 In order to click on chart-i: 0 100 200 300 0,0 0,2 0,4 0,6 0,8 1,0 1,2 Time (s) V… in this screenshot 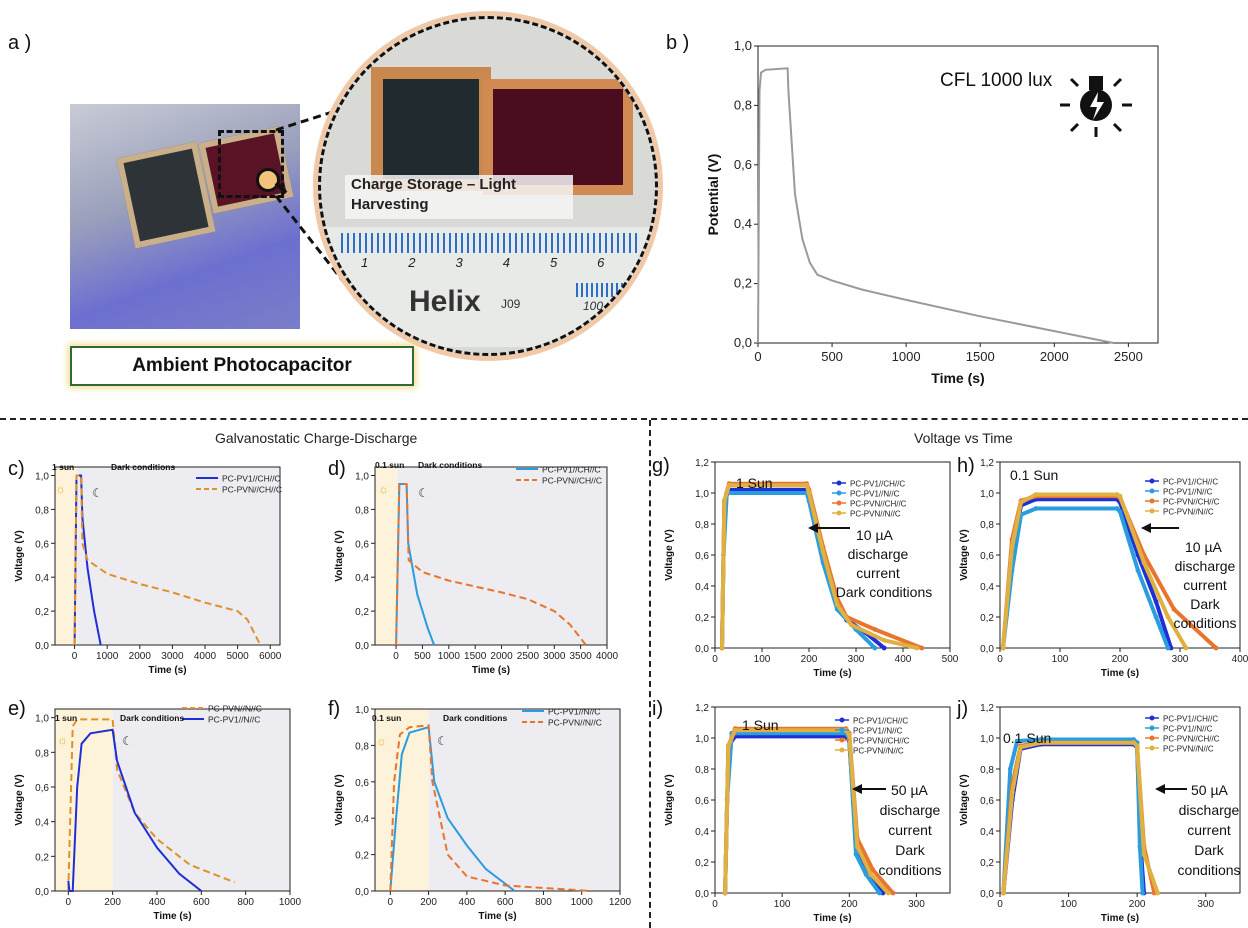, I will do `click(807, 813)`.